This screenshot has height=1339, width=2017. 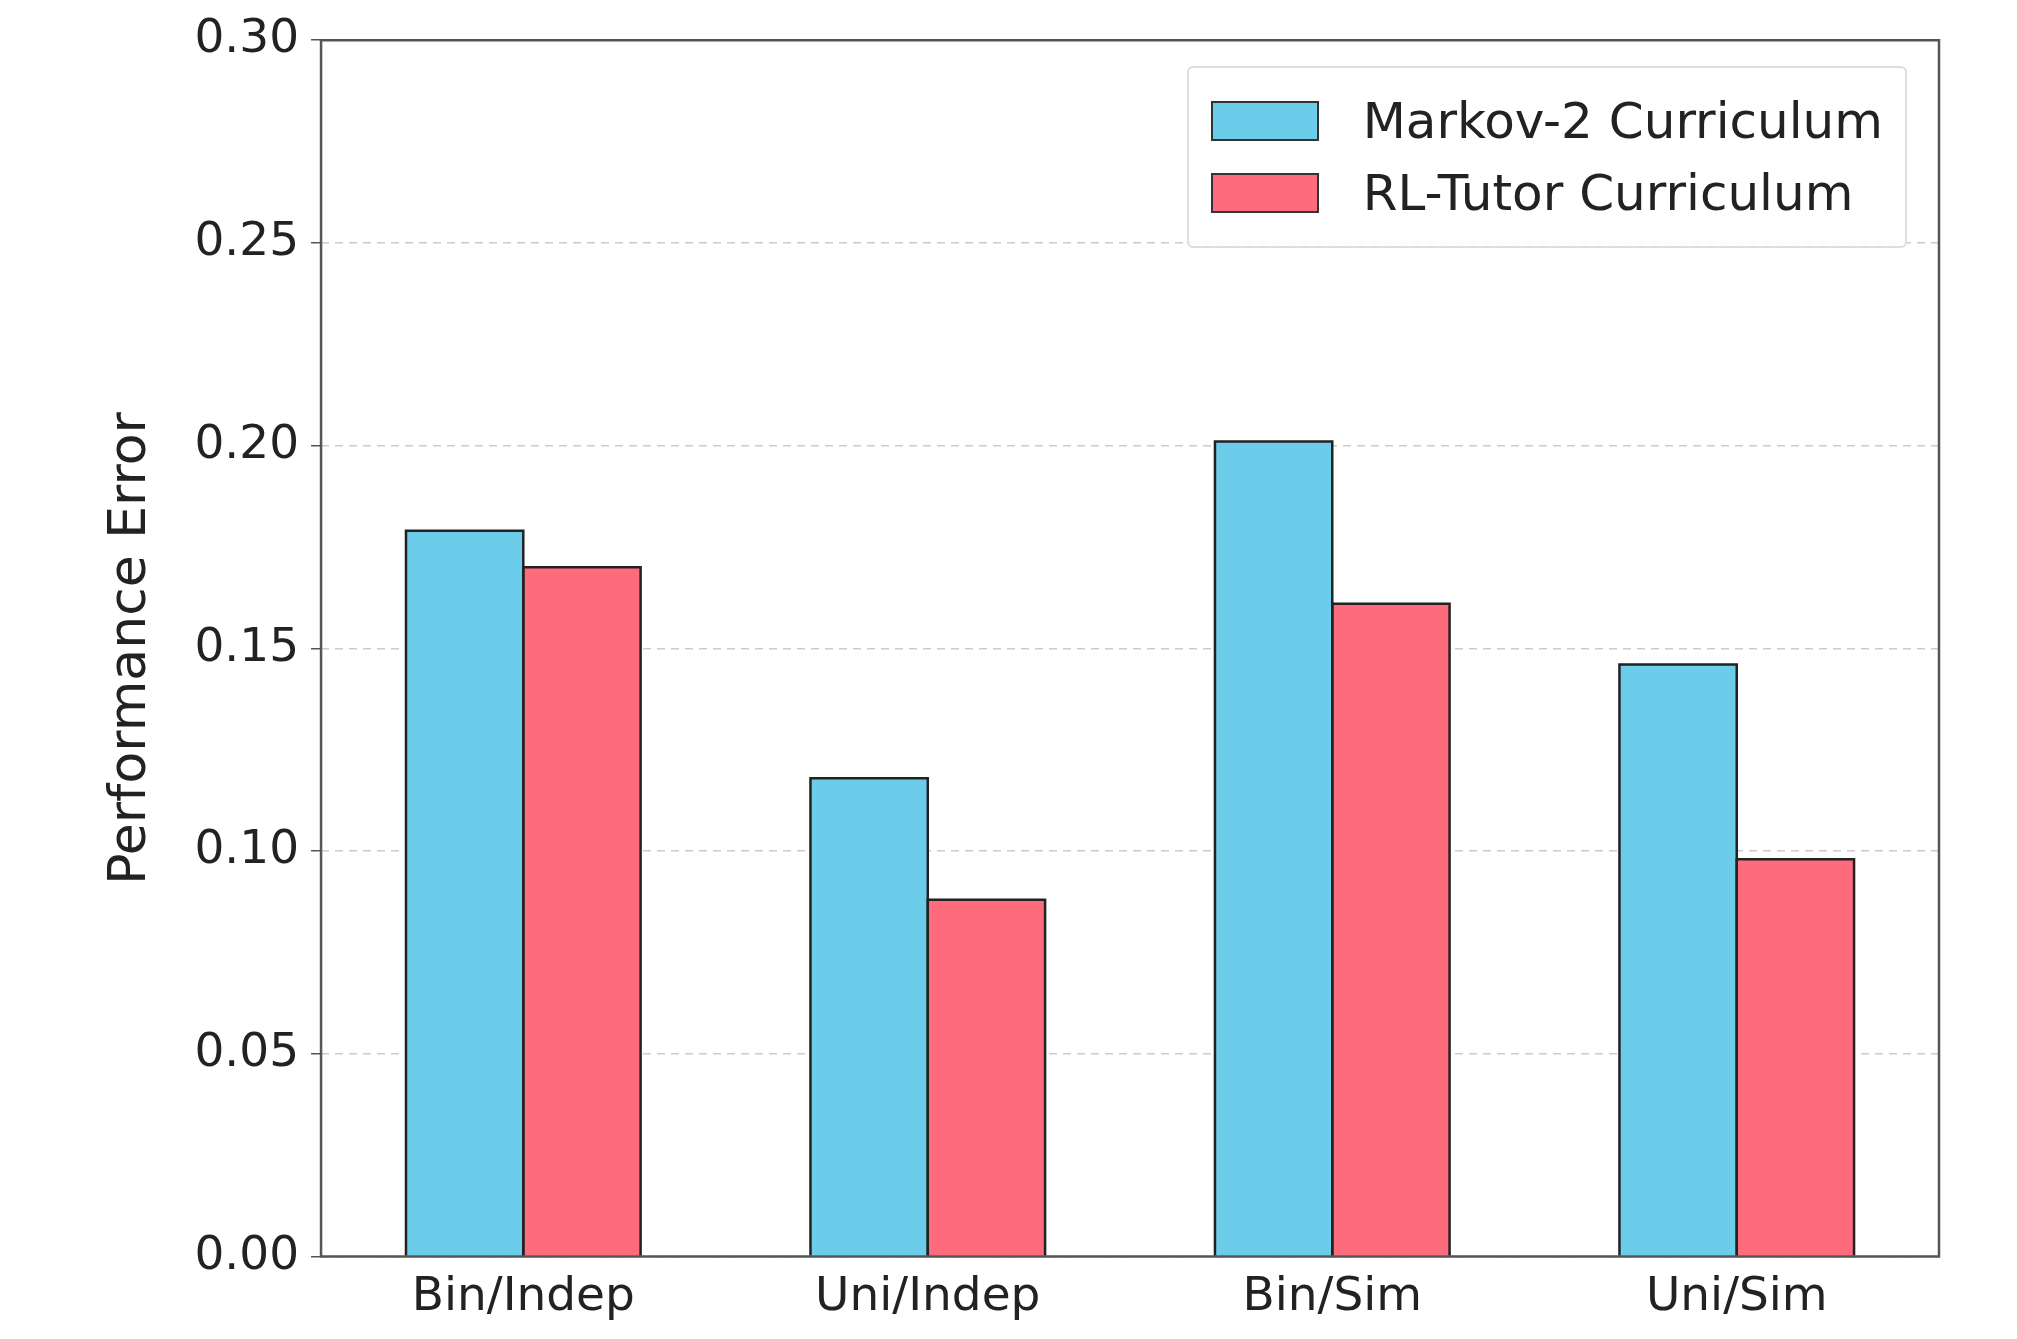 What do you see at coordinates (247, 1050) in the screenshot?
I see `y-tick-label: 0.05` at bounding box center [247, 1050].